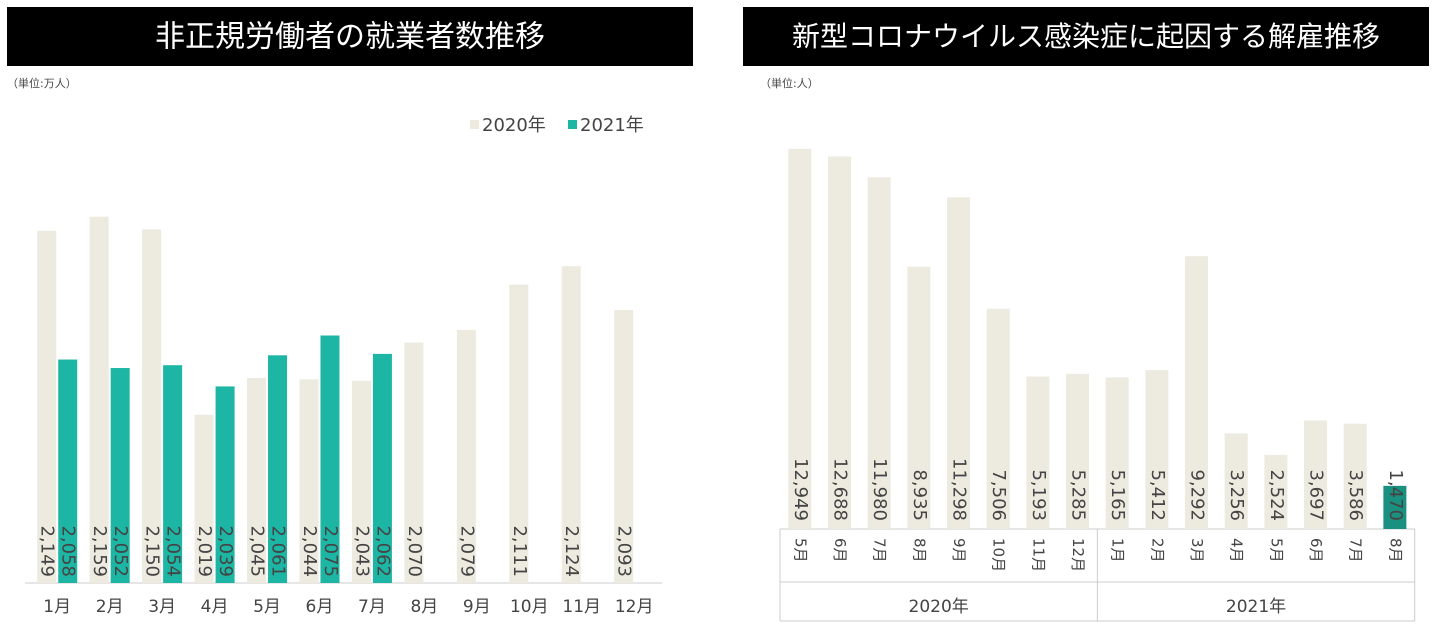 The height and width of the screenshot is (641, 1438). I want to click on chart-title: 新型コロナウイルス感染症に起因する解雇推移, so click(1086, 36).